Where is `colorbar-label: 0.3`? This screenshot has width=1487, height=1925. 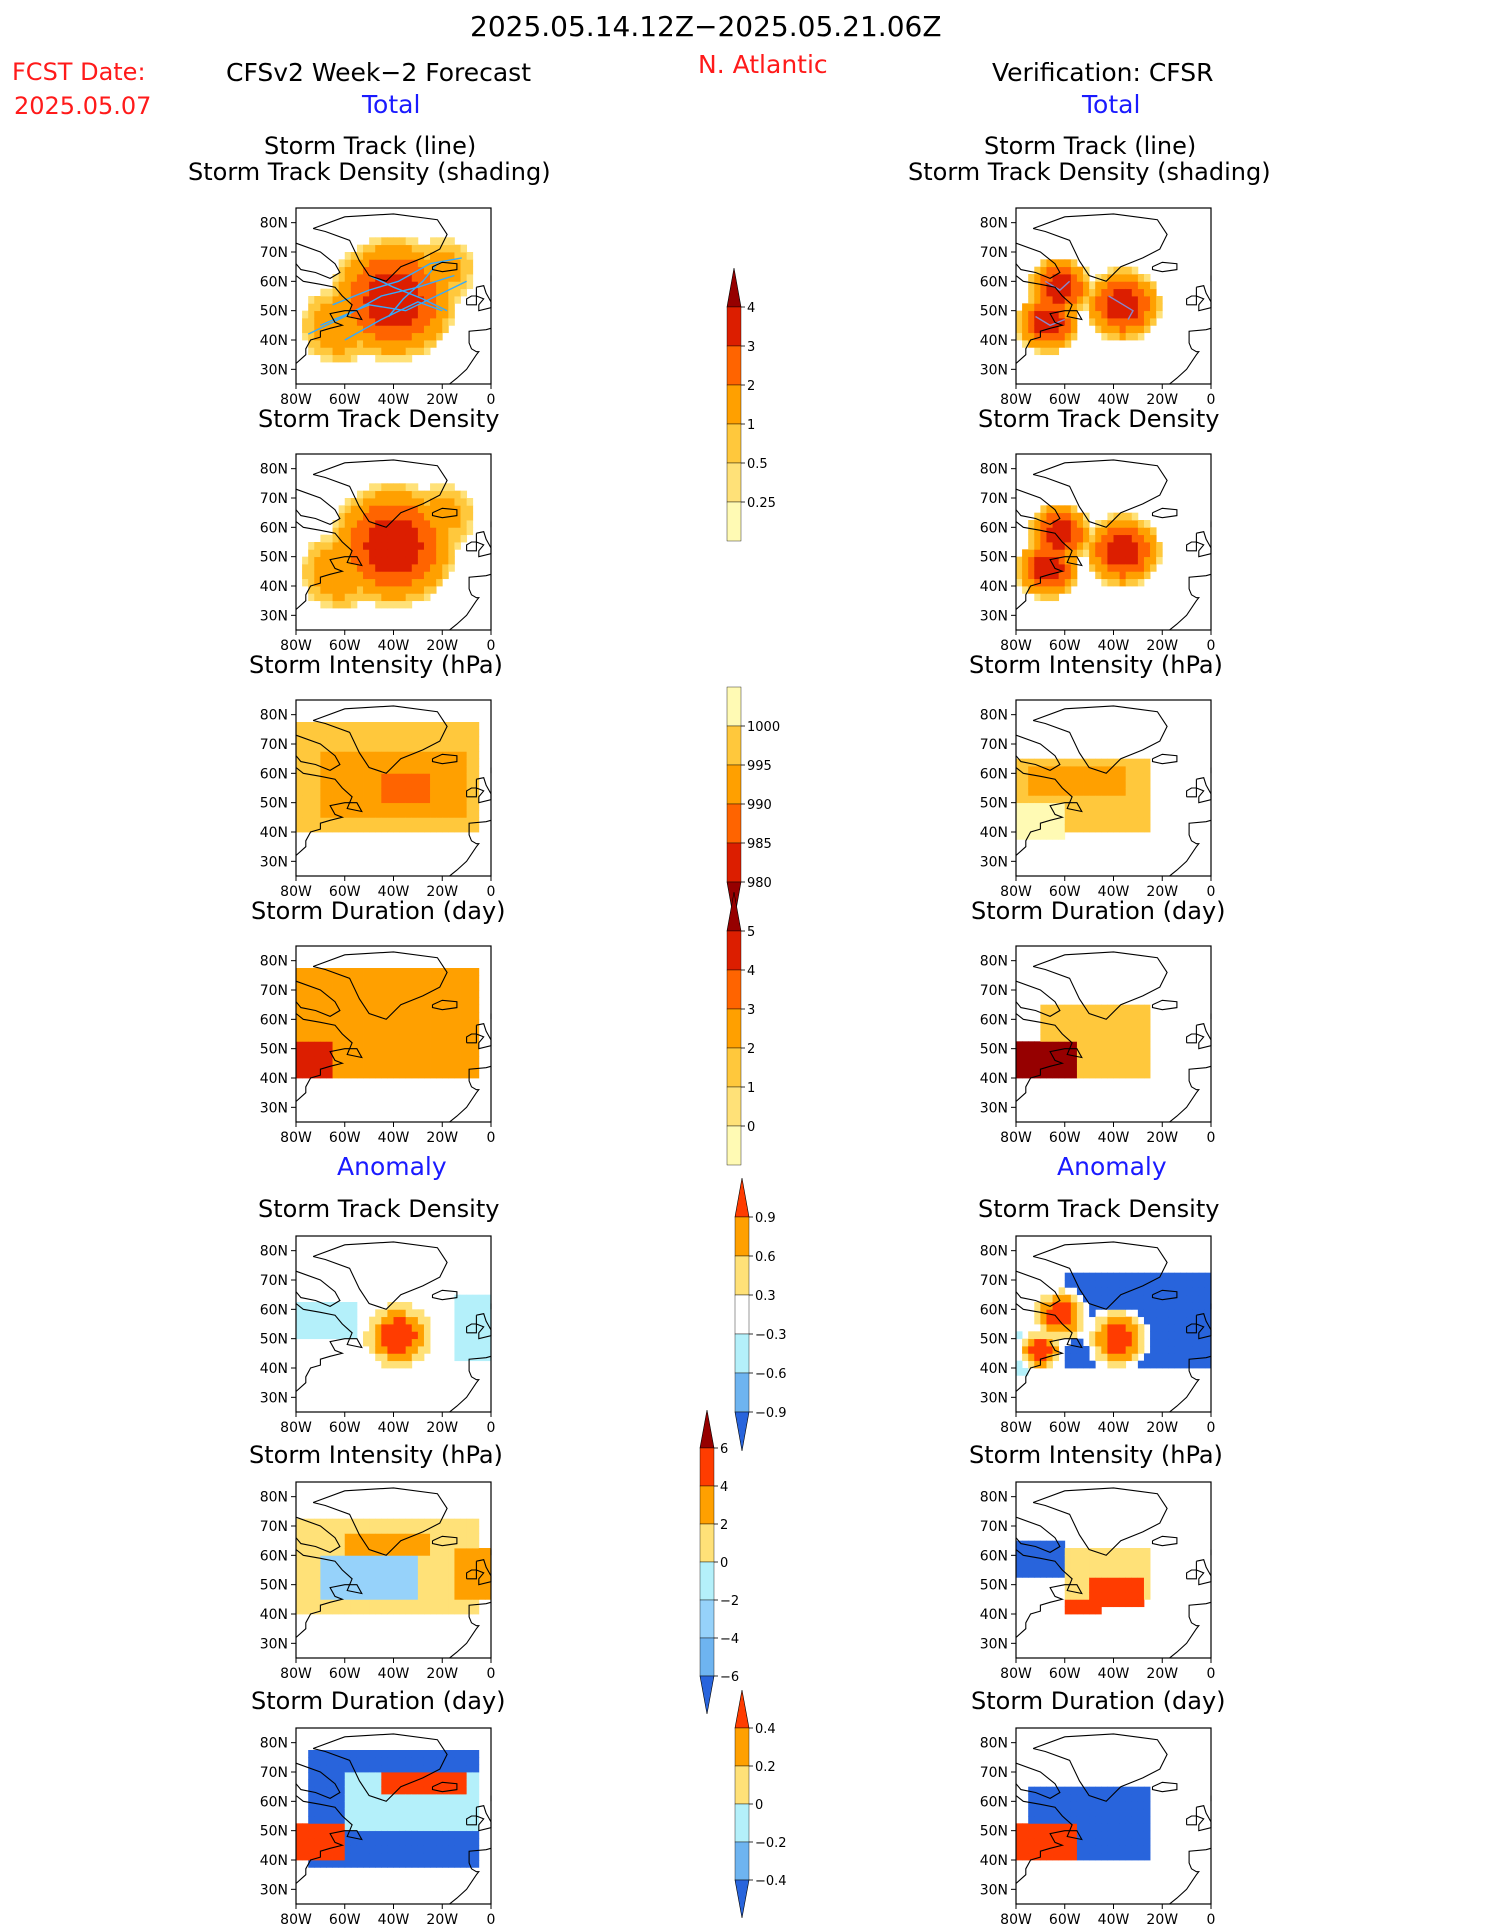 colorbar-label: 0.3 is located at coordinates (765, 1296).